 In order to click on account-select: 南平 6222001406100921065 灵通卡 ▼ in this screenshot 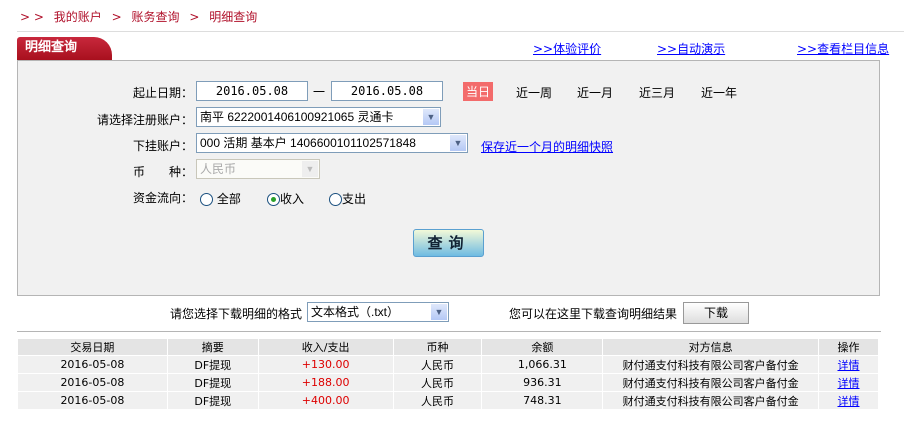, I will do `click(318, 117)`.